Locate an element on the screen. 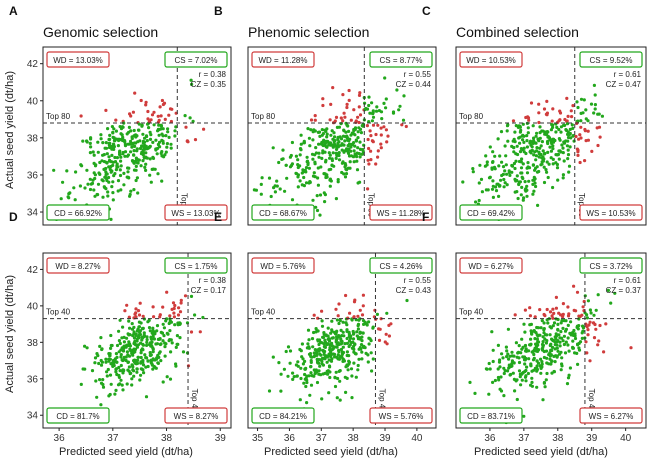 The height and width of the screenshot is (462, 650). stat-cz: CZ = 0.35 is located at coordinates (209, 84).